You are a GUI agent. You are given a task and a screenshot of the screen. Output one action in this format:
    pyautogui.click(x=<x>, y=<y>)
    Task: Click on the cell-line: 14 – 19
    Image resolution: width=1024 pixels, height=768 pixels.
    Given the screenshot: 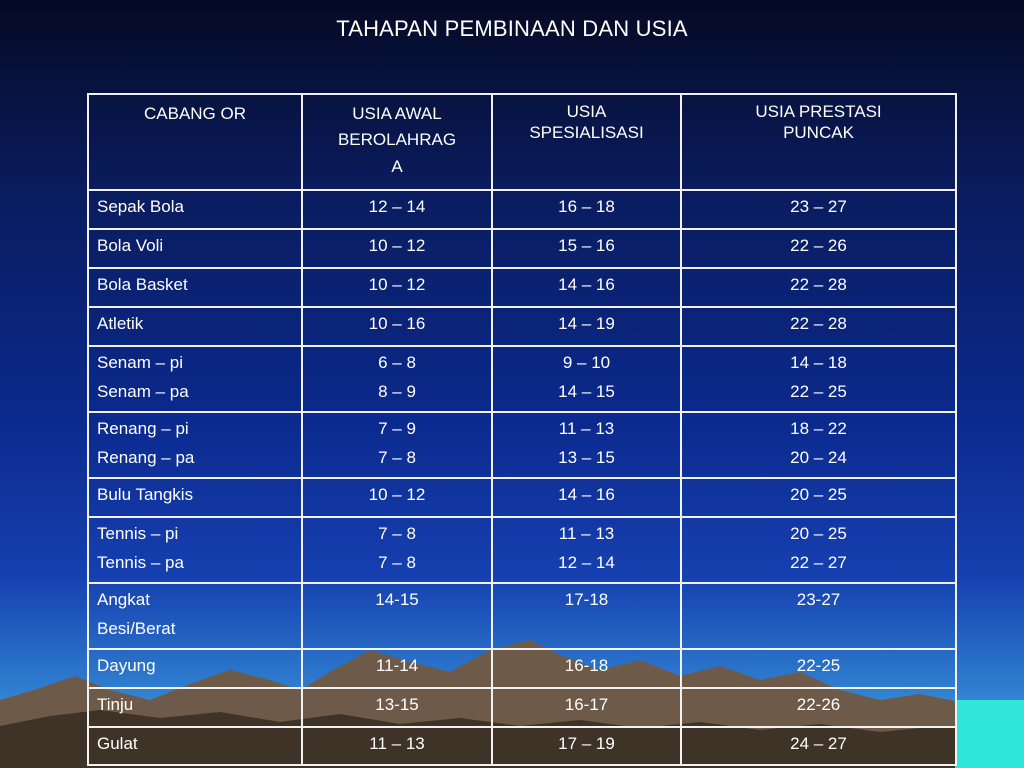 What is the action you would take?
    pyautogui.click(x=586, y=323)
    